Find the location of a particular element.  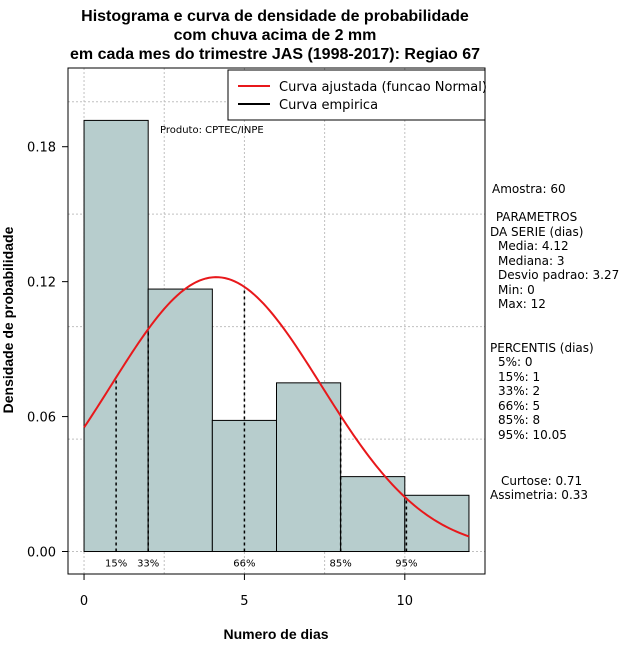

stats-param-sd: Desvio padrao: 3.27 is located at coordinates (558, 275).